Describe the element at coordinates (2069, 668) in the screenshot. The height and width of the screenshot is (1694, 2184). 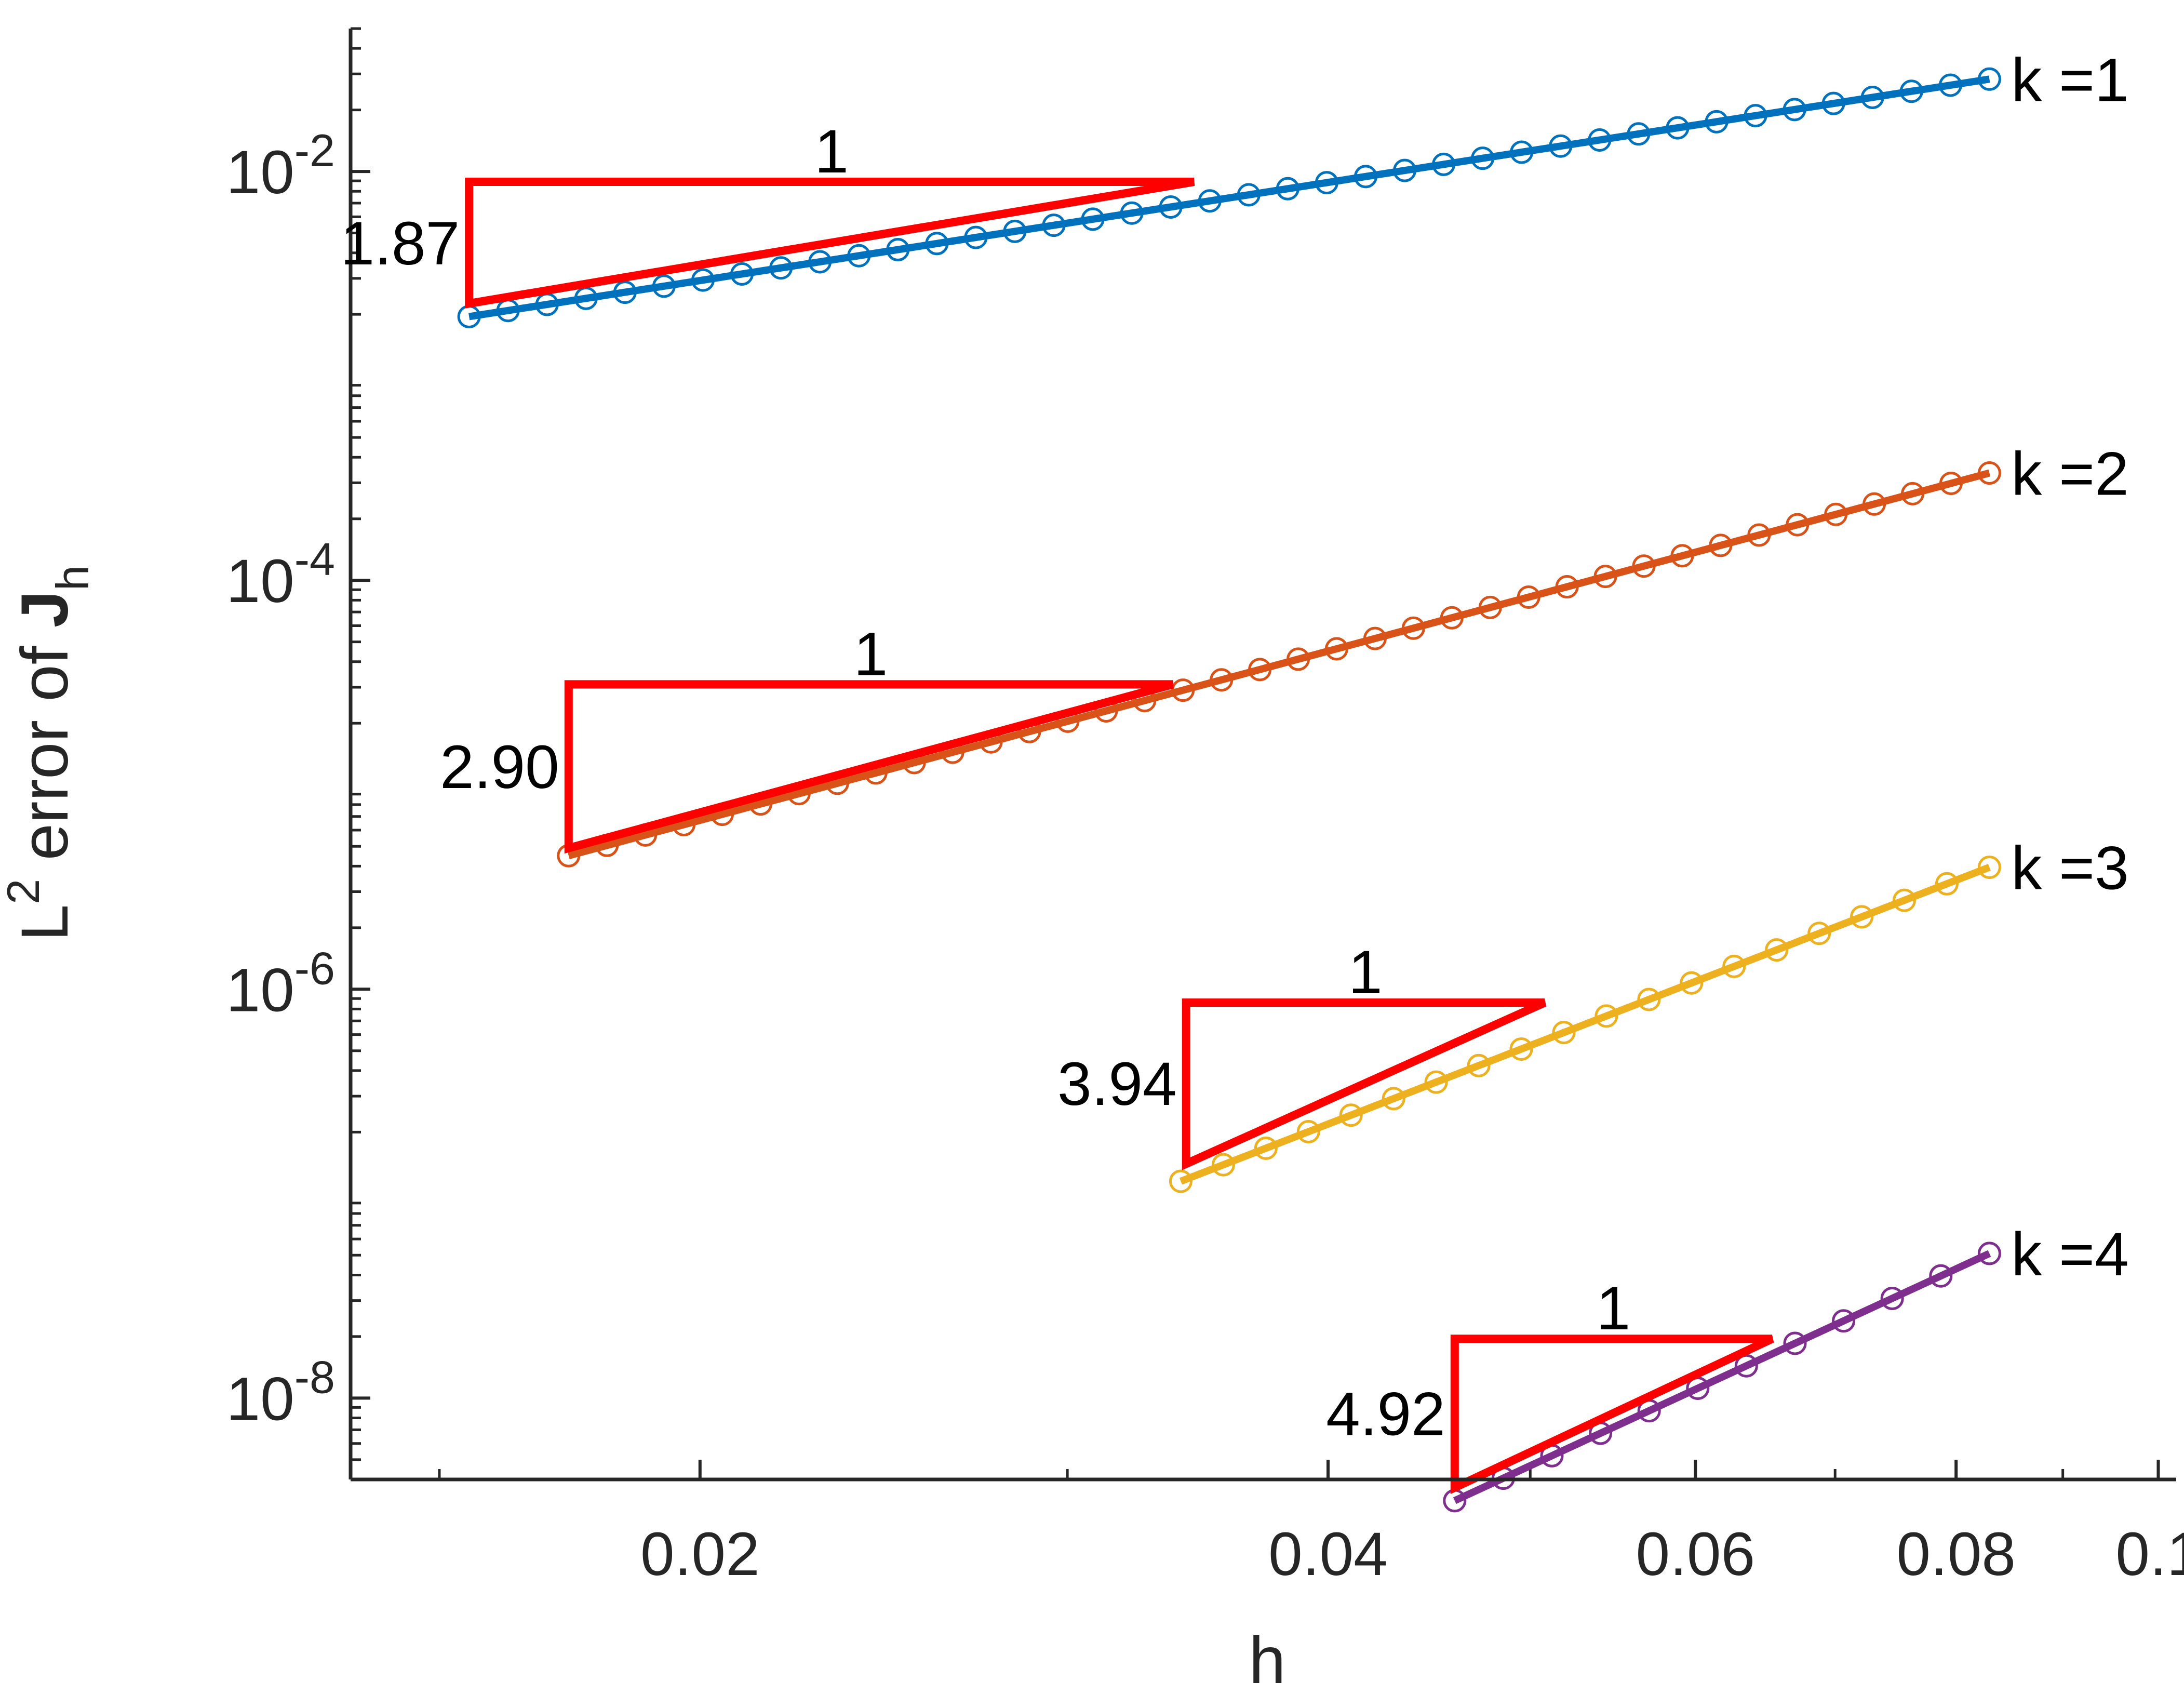
I see `curve-labels: k =1 k =2 k =3 k =4` at that location.